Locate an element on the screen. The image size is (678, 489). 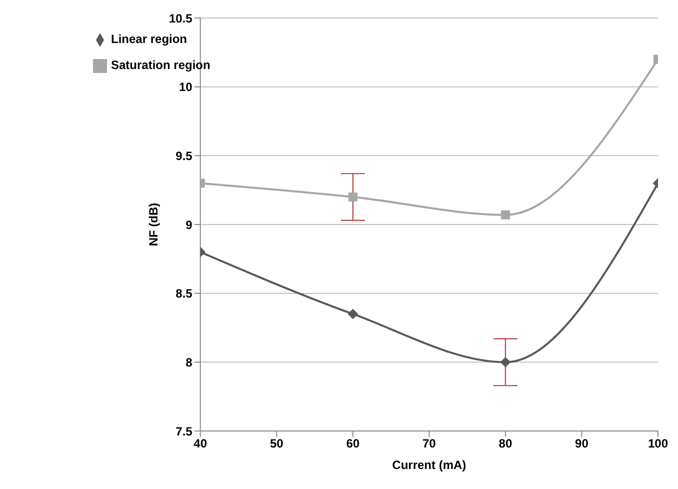
y-axis-title: NF (dB) is located at coordinates (153, 224).